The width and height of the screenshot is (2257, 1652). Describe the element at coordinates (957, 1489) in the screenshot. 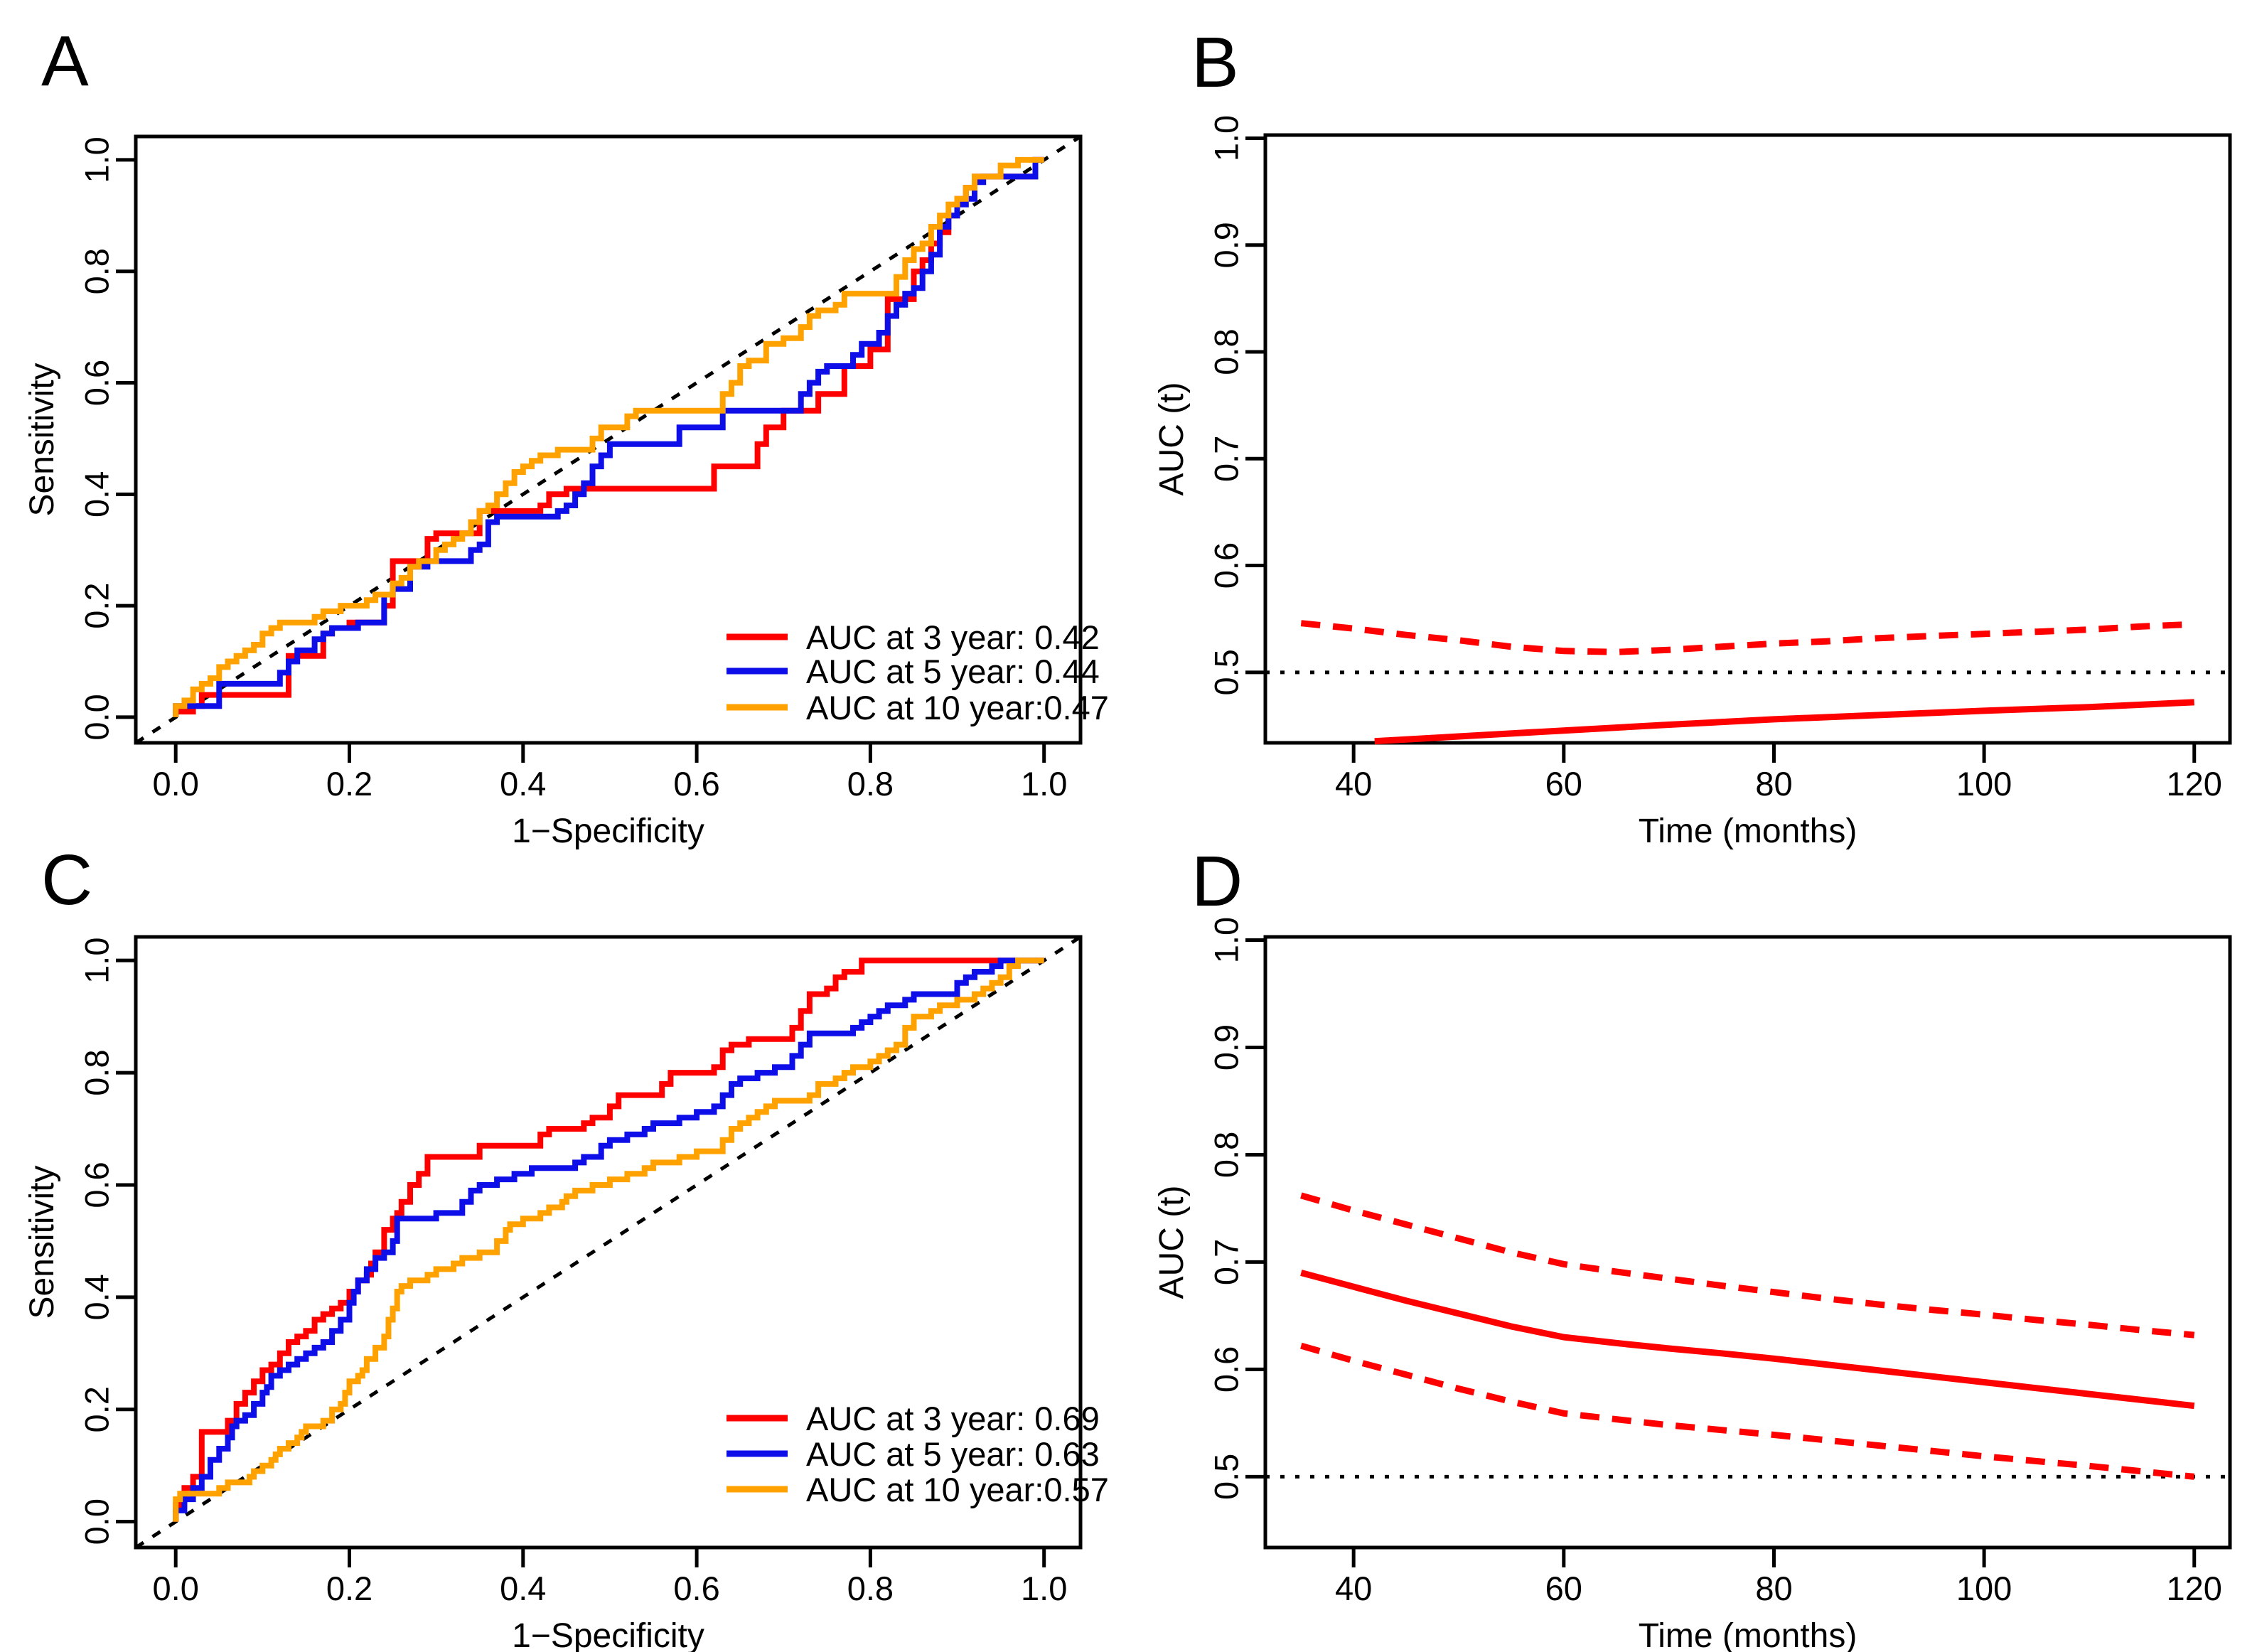

I see `legend-label: AUC at 10 year:0.57` at that location.